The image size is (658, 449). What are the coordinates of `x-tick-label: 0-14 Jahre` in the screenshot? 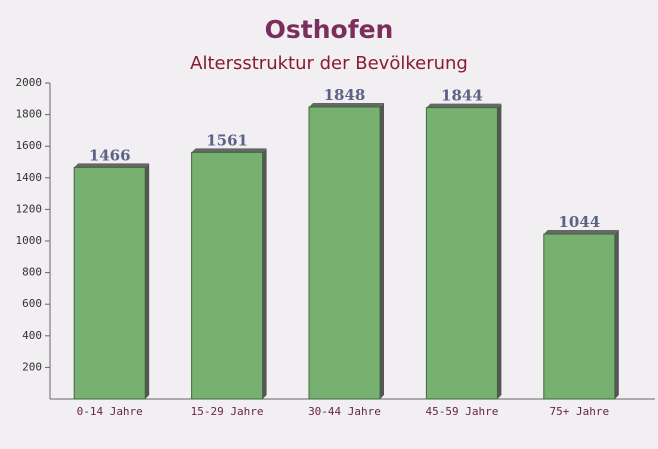 It's located at (110, 411).